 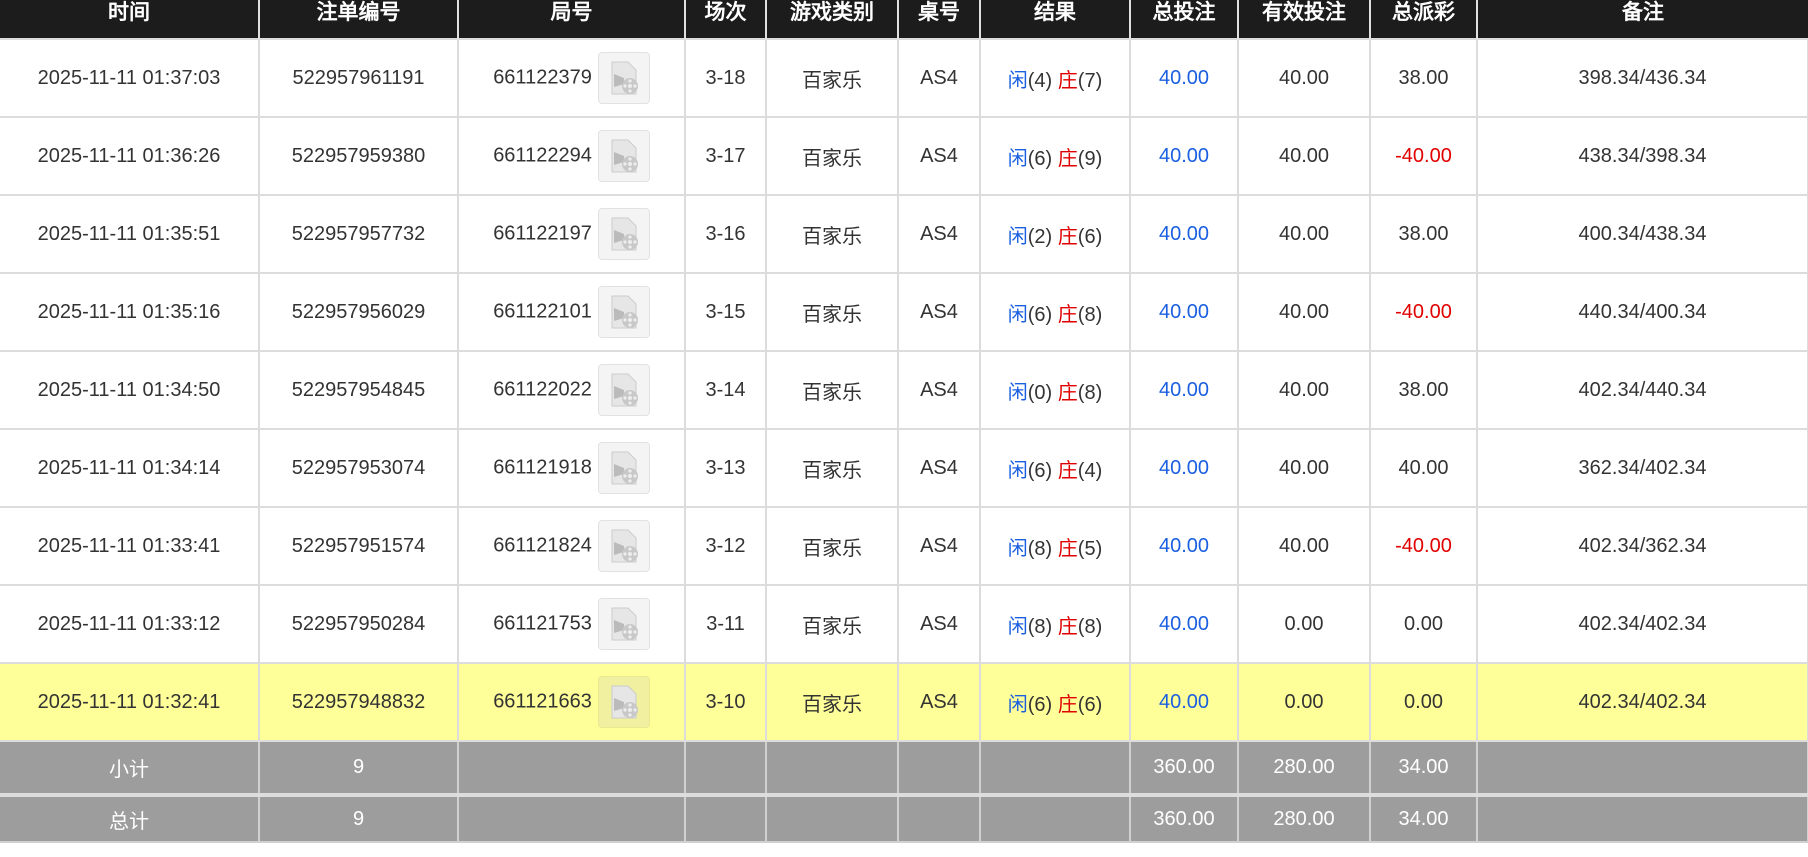 I want to click on round-cell: 661122294, so click(x=571, y=156).